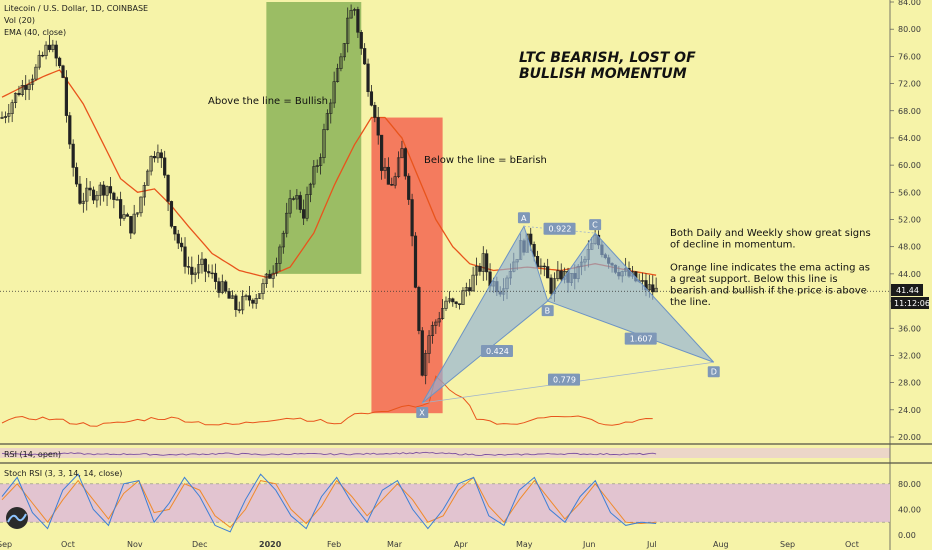 This screenshot has width=932, height=550. I want to click on y-tick-label: 48.00, so click(909, 247).